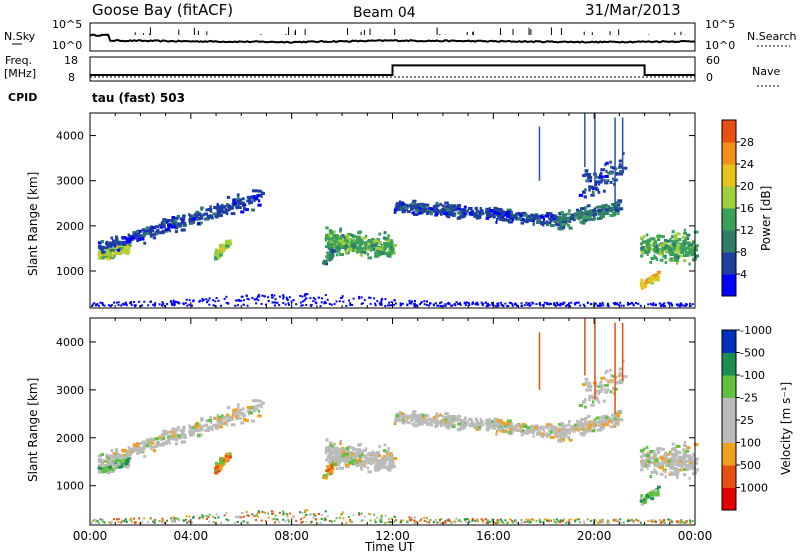  What do you see at coordinates (162, 10) in the screenshot?
I see `station-title: Goose Bay (fitACF)` at bounding box center [162, 10].